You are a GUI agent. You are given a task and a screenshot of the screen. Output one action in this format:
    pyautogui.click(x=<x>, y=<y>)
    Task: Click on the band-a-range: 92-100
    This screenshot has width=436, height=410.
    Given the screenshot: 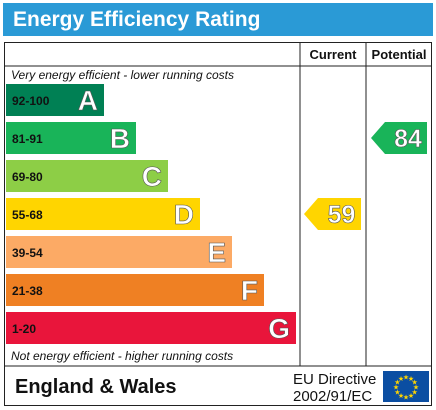 What is the action you would take?
    pyautogui.click(x=31, y=101)
    